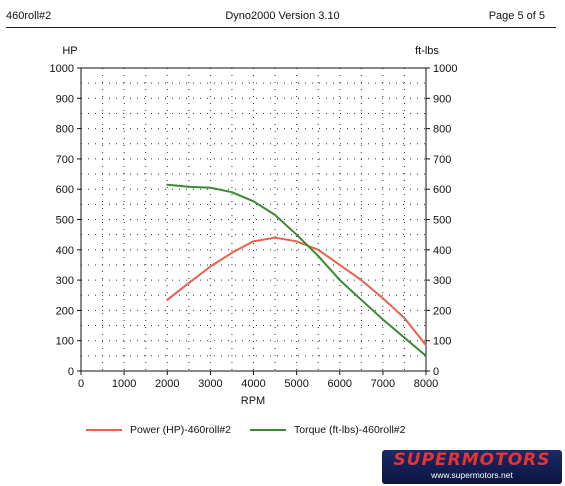  Describe the element at coordinates (81, 384) in the screenshot. I see `x-tick-label: 0` at that location.